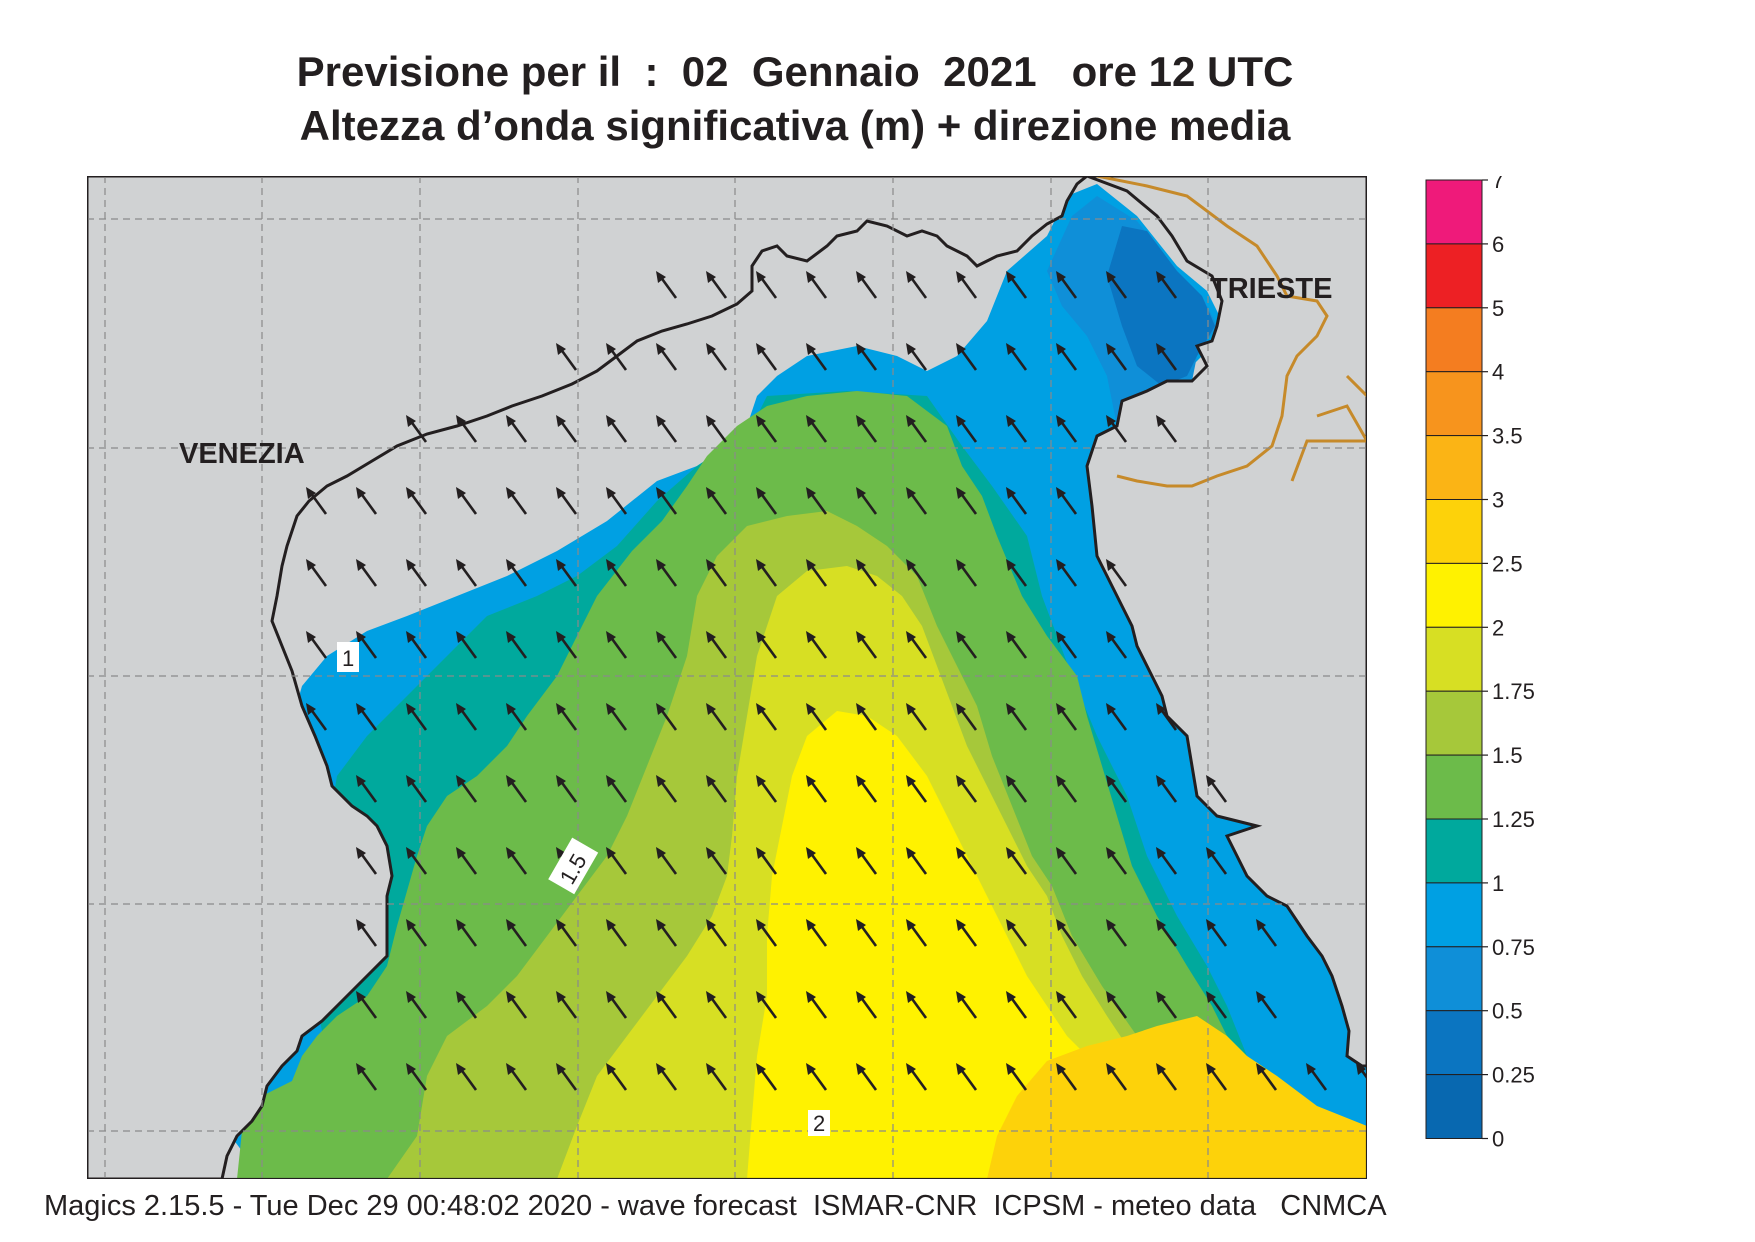  What do you see at coordinates (1507, 563) in the screenshot?
I see `legend-tick-label: 2.5` at bounding box center [1507, 563].